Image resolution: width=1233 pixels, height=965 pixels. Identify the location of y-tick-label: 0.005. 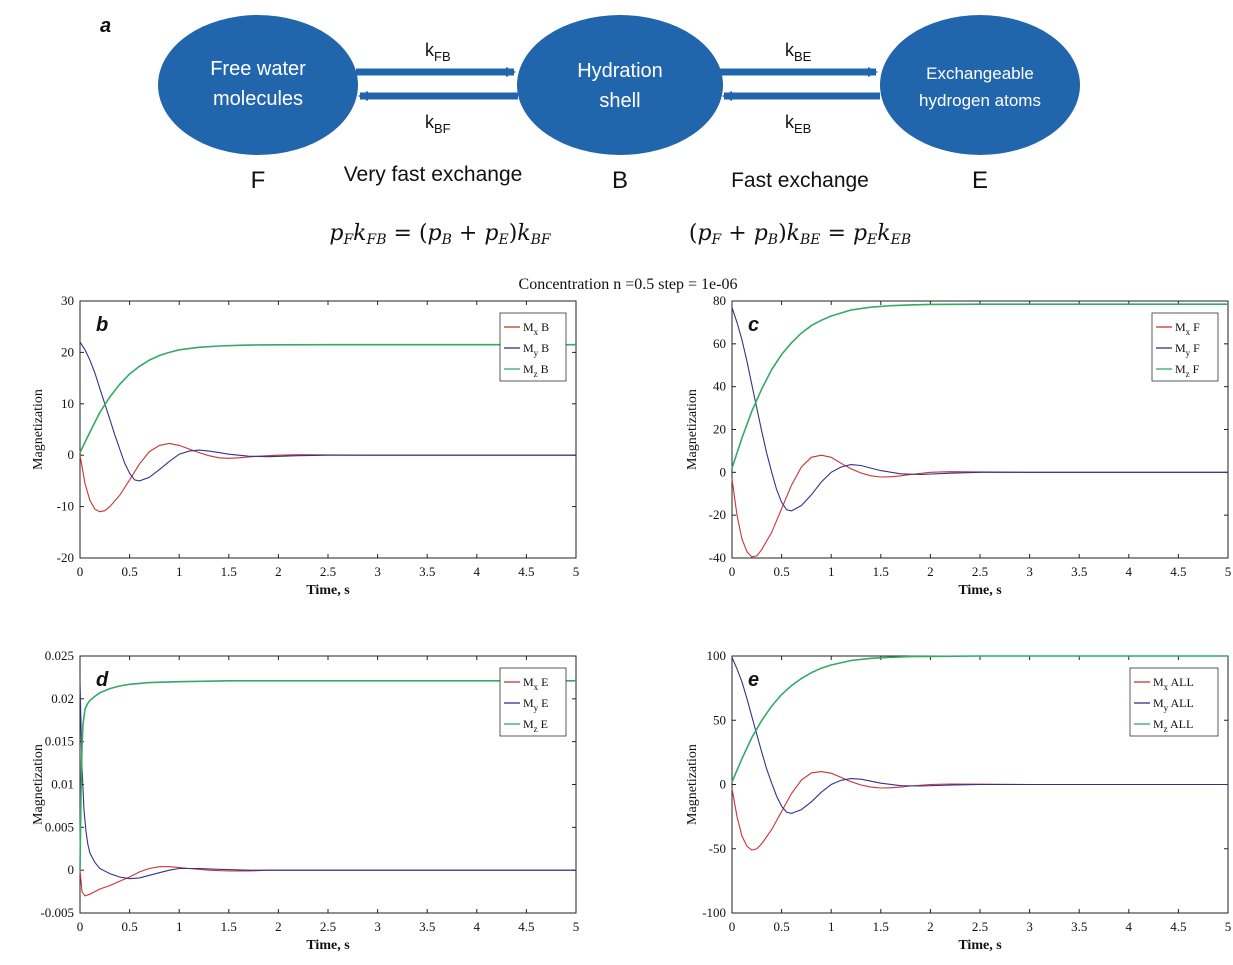
(59, 826).